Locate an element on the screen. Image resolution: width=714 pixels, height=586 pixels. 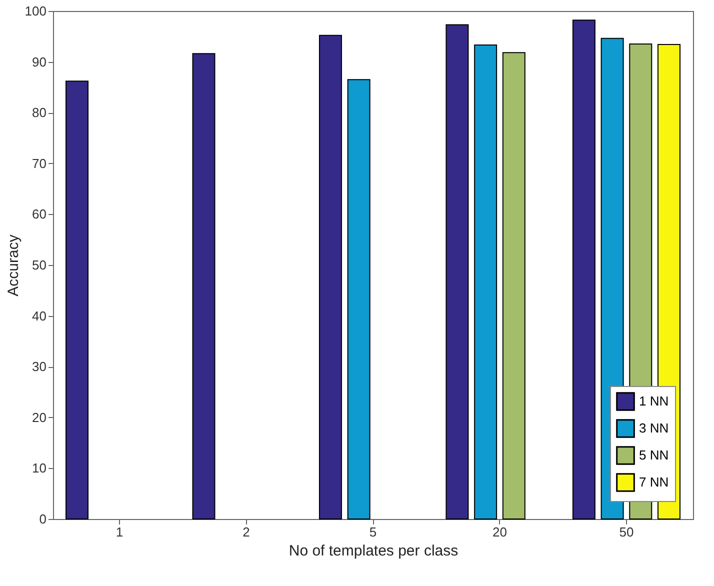
x-tick-label: 2 is located at coordinates (246, 532).